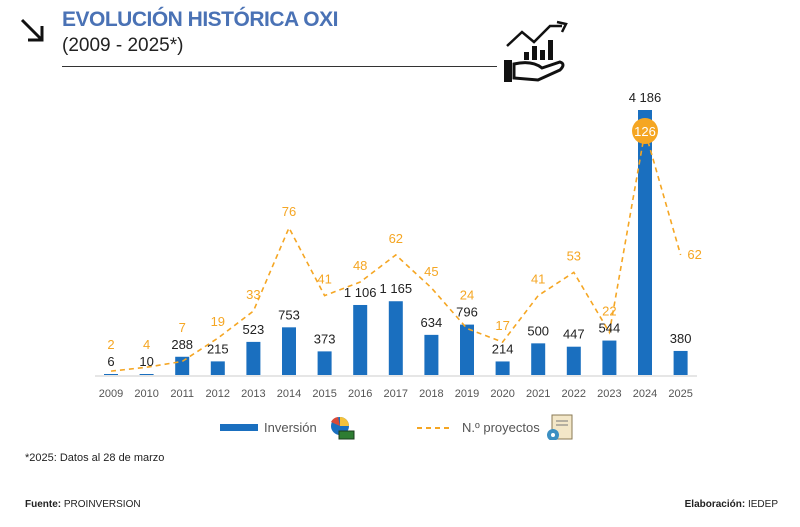  Describe the element at coordinates (538, 394) in the screenshot. I see `x-tick-2021: 2021` at that location.